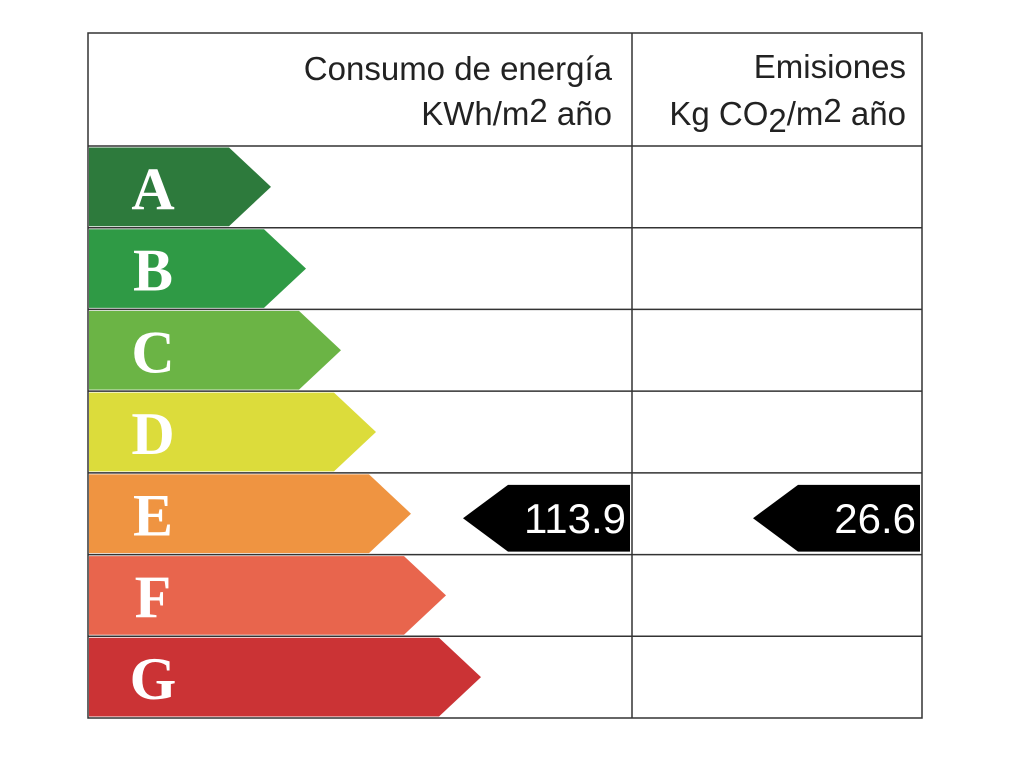 Image resolution: width=1020 pixels, height=765 pixels. Describe the element at coordinates (475, 113) in the screenshot. I see `unit-part: KWh/m` at that location.